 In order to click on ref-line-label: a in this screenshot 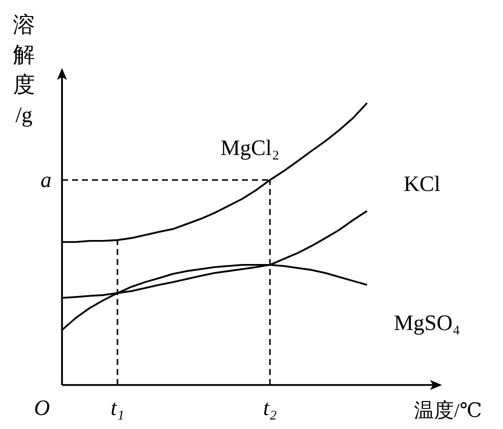, I will do `click(46, 179)`.